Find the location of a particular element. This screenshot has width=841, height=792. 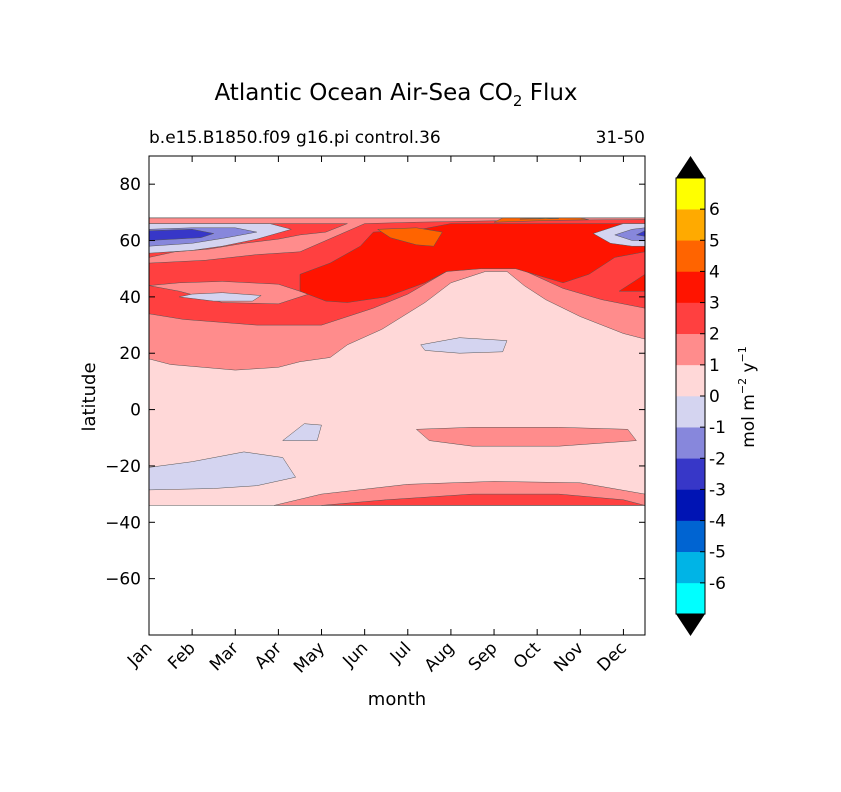

colorbar-tick-label: -6 is located at coordinates (717, 584).